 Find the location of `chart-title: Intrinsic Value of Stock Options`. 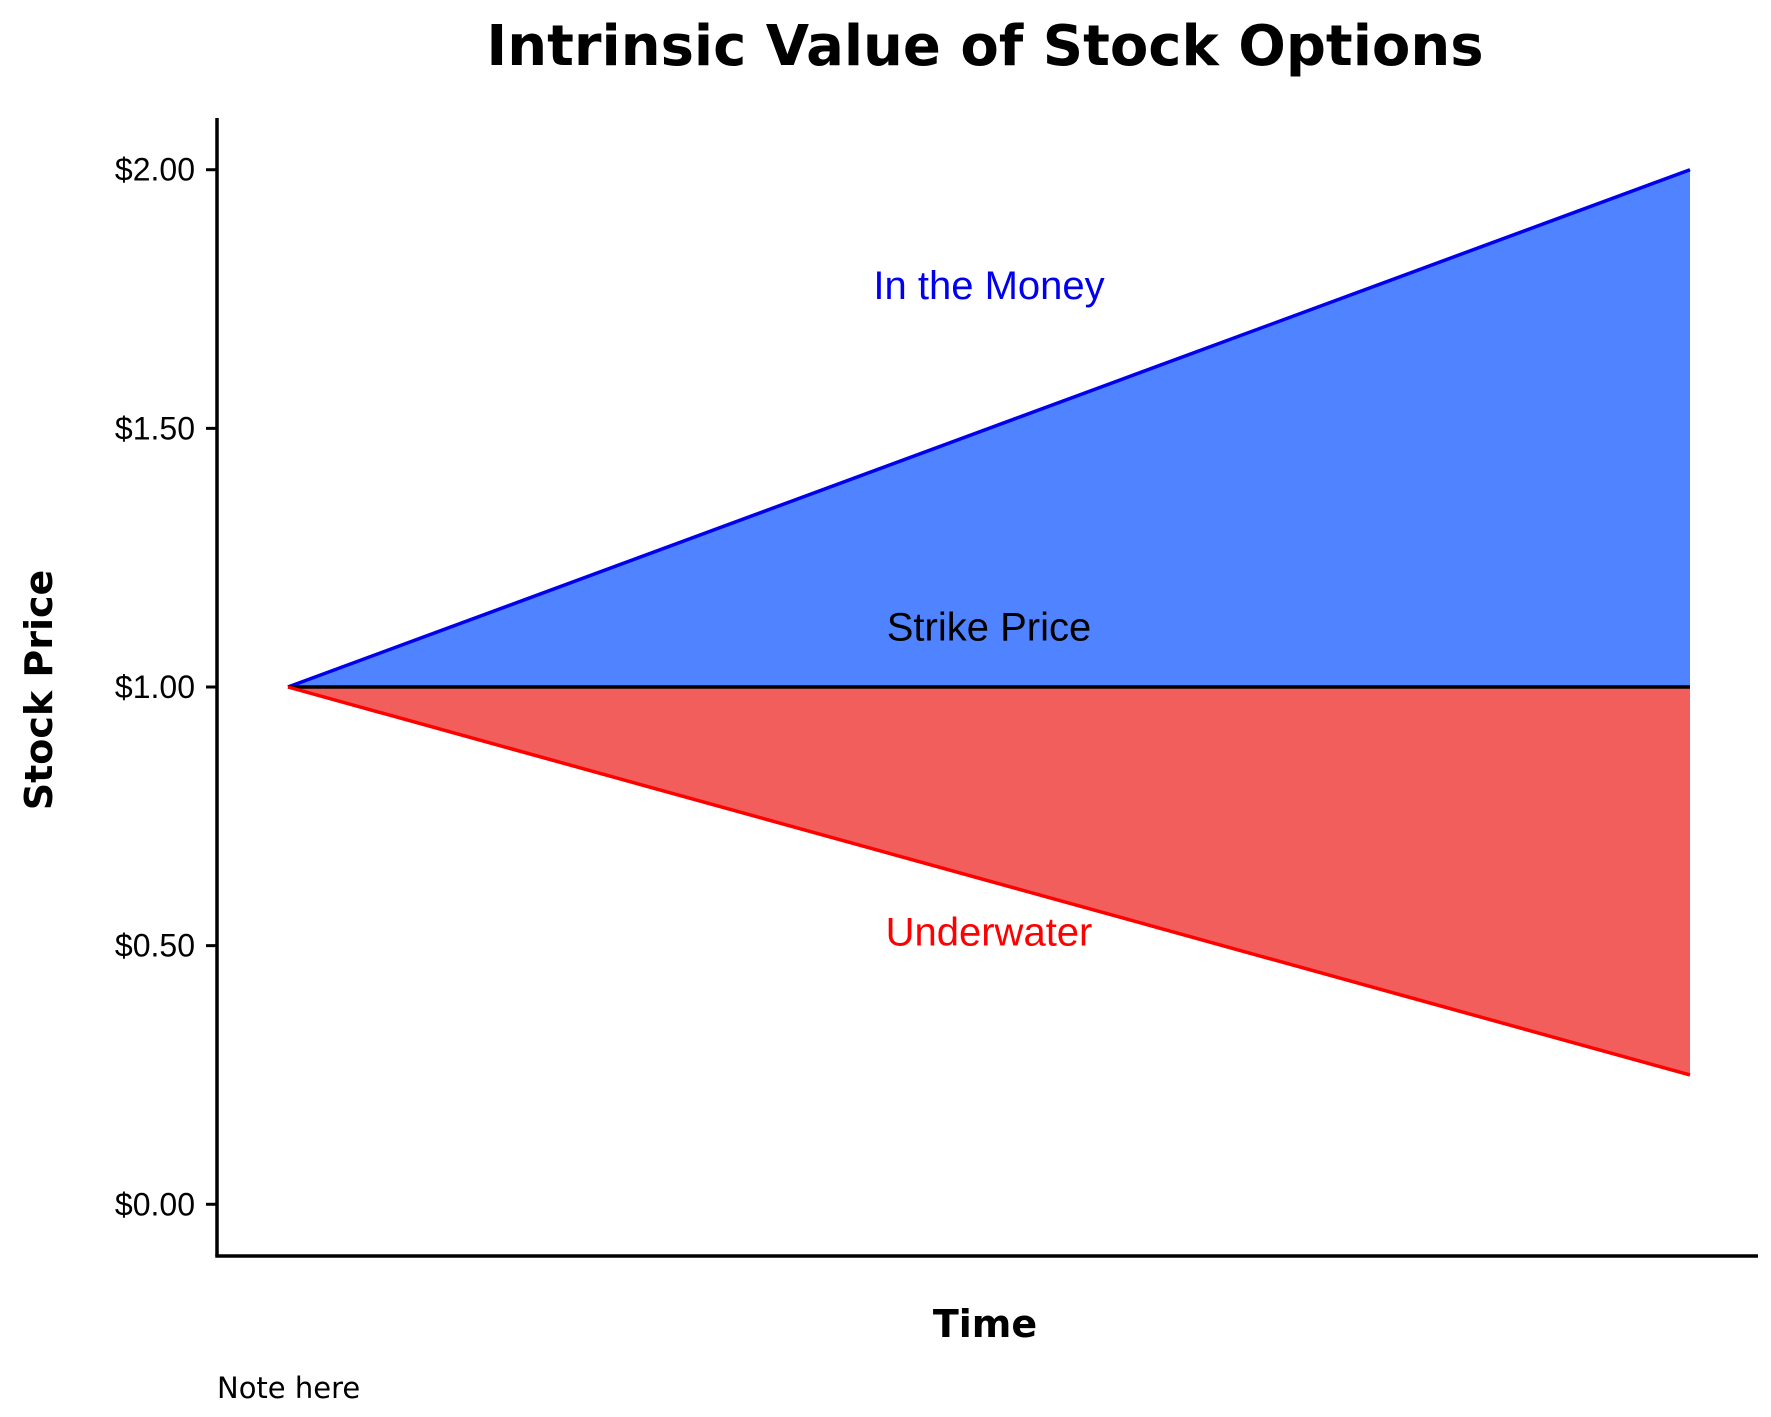

chart-title: Intrinsic Value of Stock Options is located at coordinates (984, 46).